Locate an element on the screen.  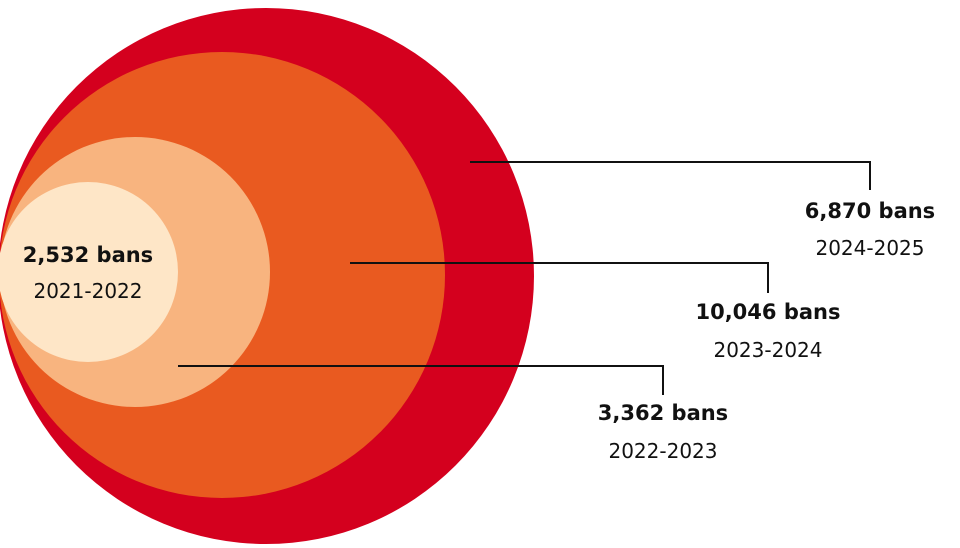
period-label-2023-2024: 2023-2024 is located at coordinates (767, 350).